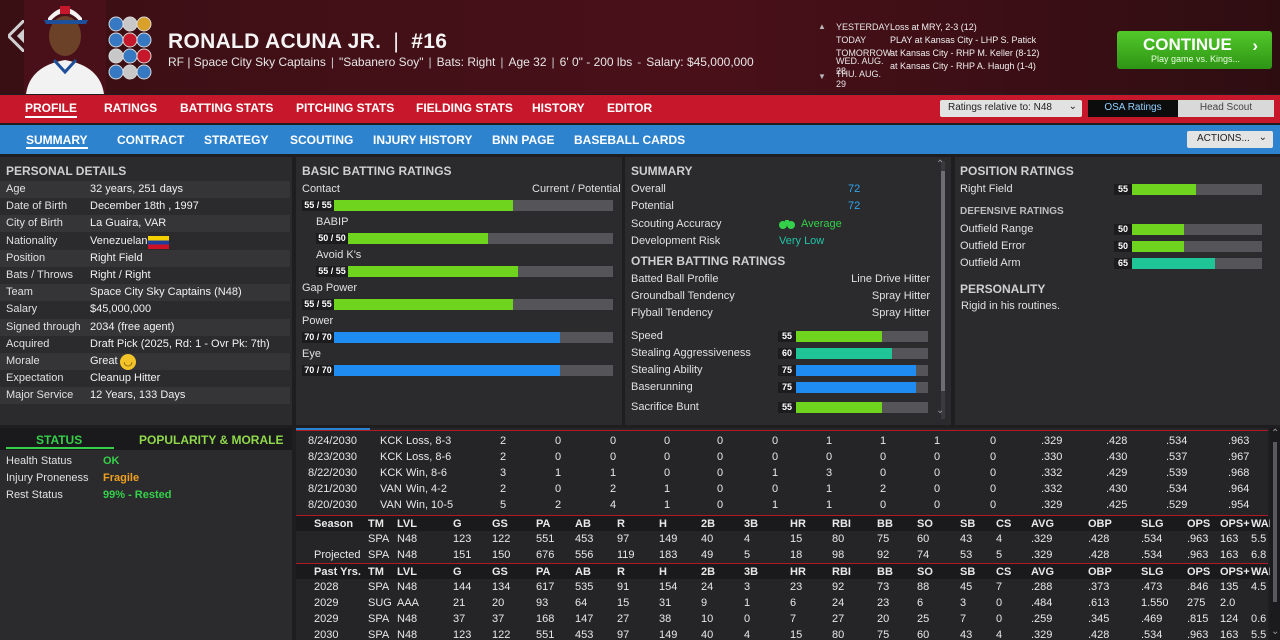  What do you see at coordinates (227, 108) in the screenshot?
I see `tab-batting-stats: BATTING STATS` at bounding box center [227, 108].